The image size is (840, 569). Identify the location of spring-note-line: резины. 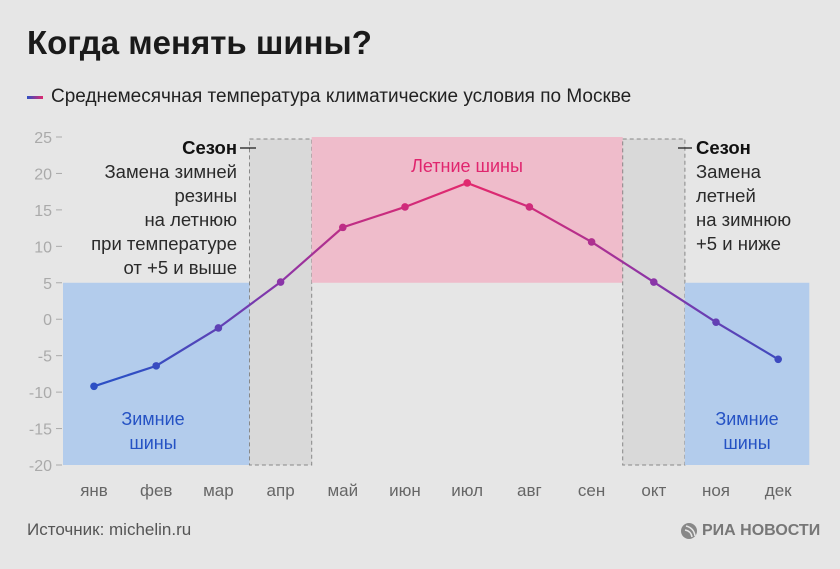
(205, 195).